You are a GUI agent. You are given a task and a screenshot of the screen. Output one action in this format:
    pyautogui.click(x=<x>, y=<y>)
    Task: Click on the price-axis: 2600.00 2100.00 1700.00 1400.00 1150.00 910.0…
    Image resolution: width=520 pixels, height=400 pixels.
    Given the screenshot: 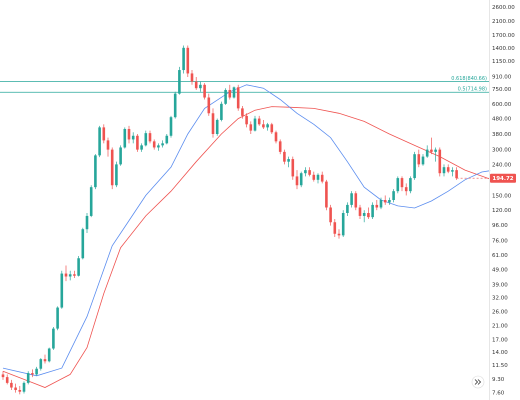 What is the action you would take?
    pyautogui.click(x=503, y=201)
    